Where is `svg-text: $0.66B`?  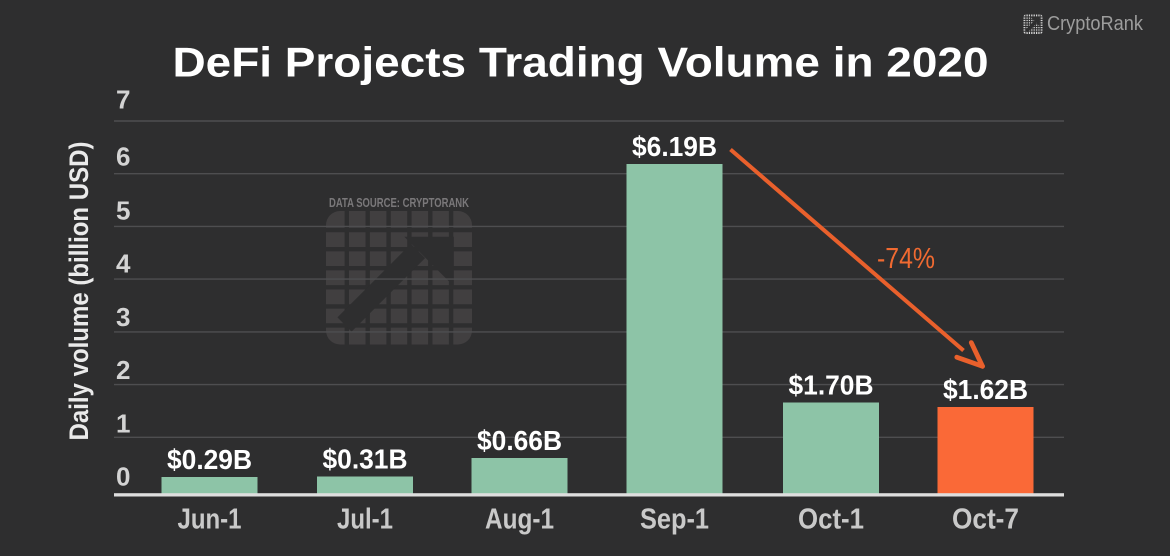
svg-text: $0.66B is located at coordinates (519, 440).